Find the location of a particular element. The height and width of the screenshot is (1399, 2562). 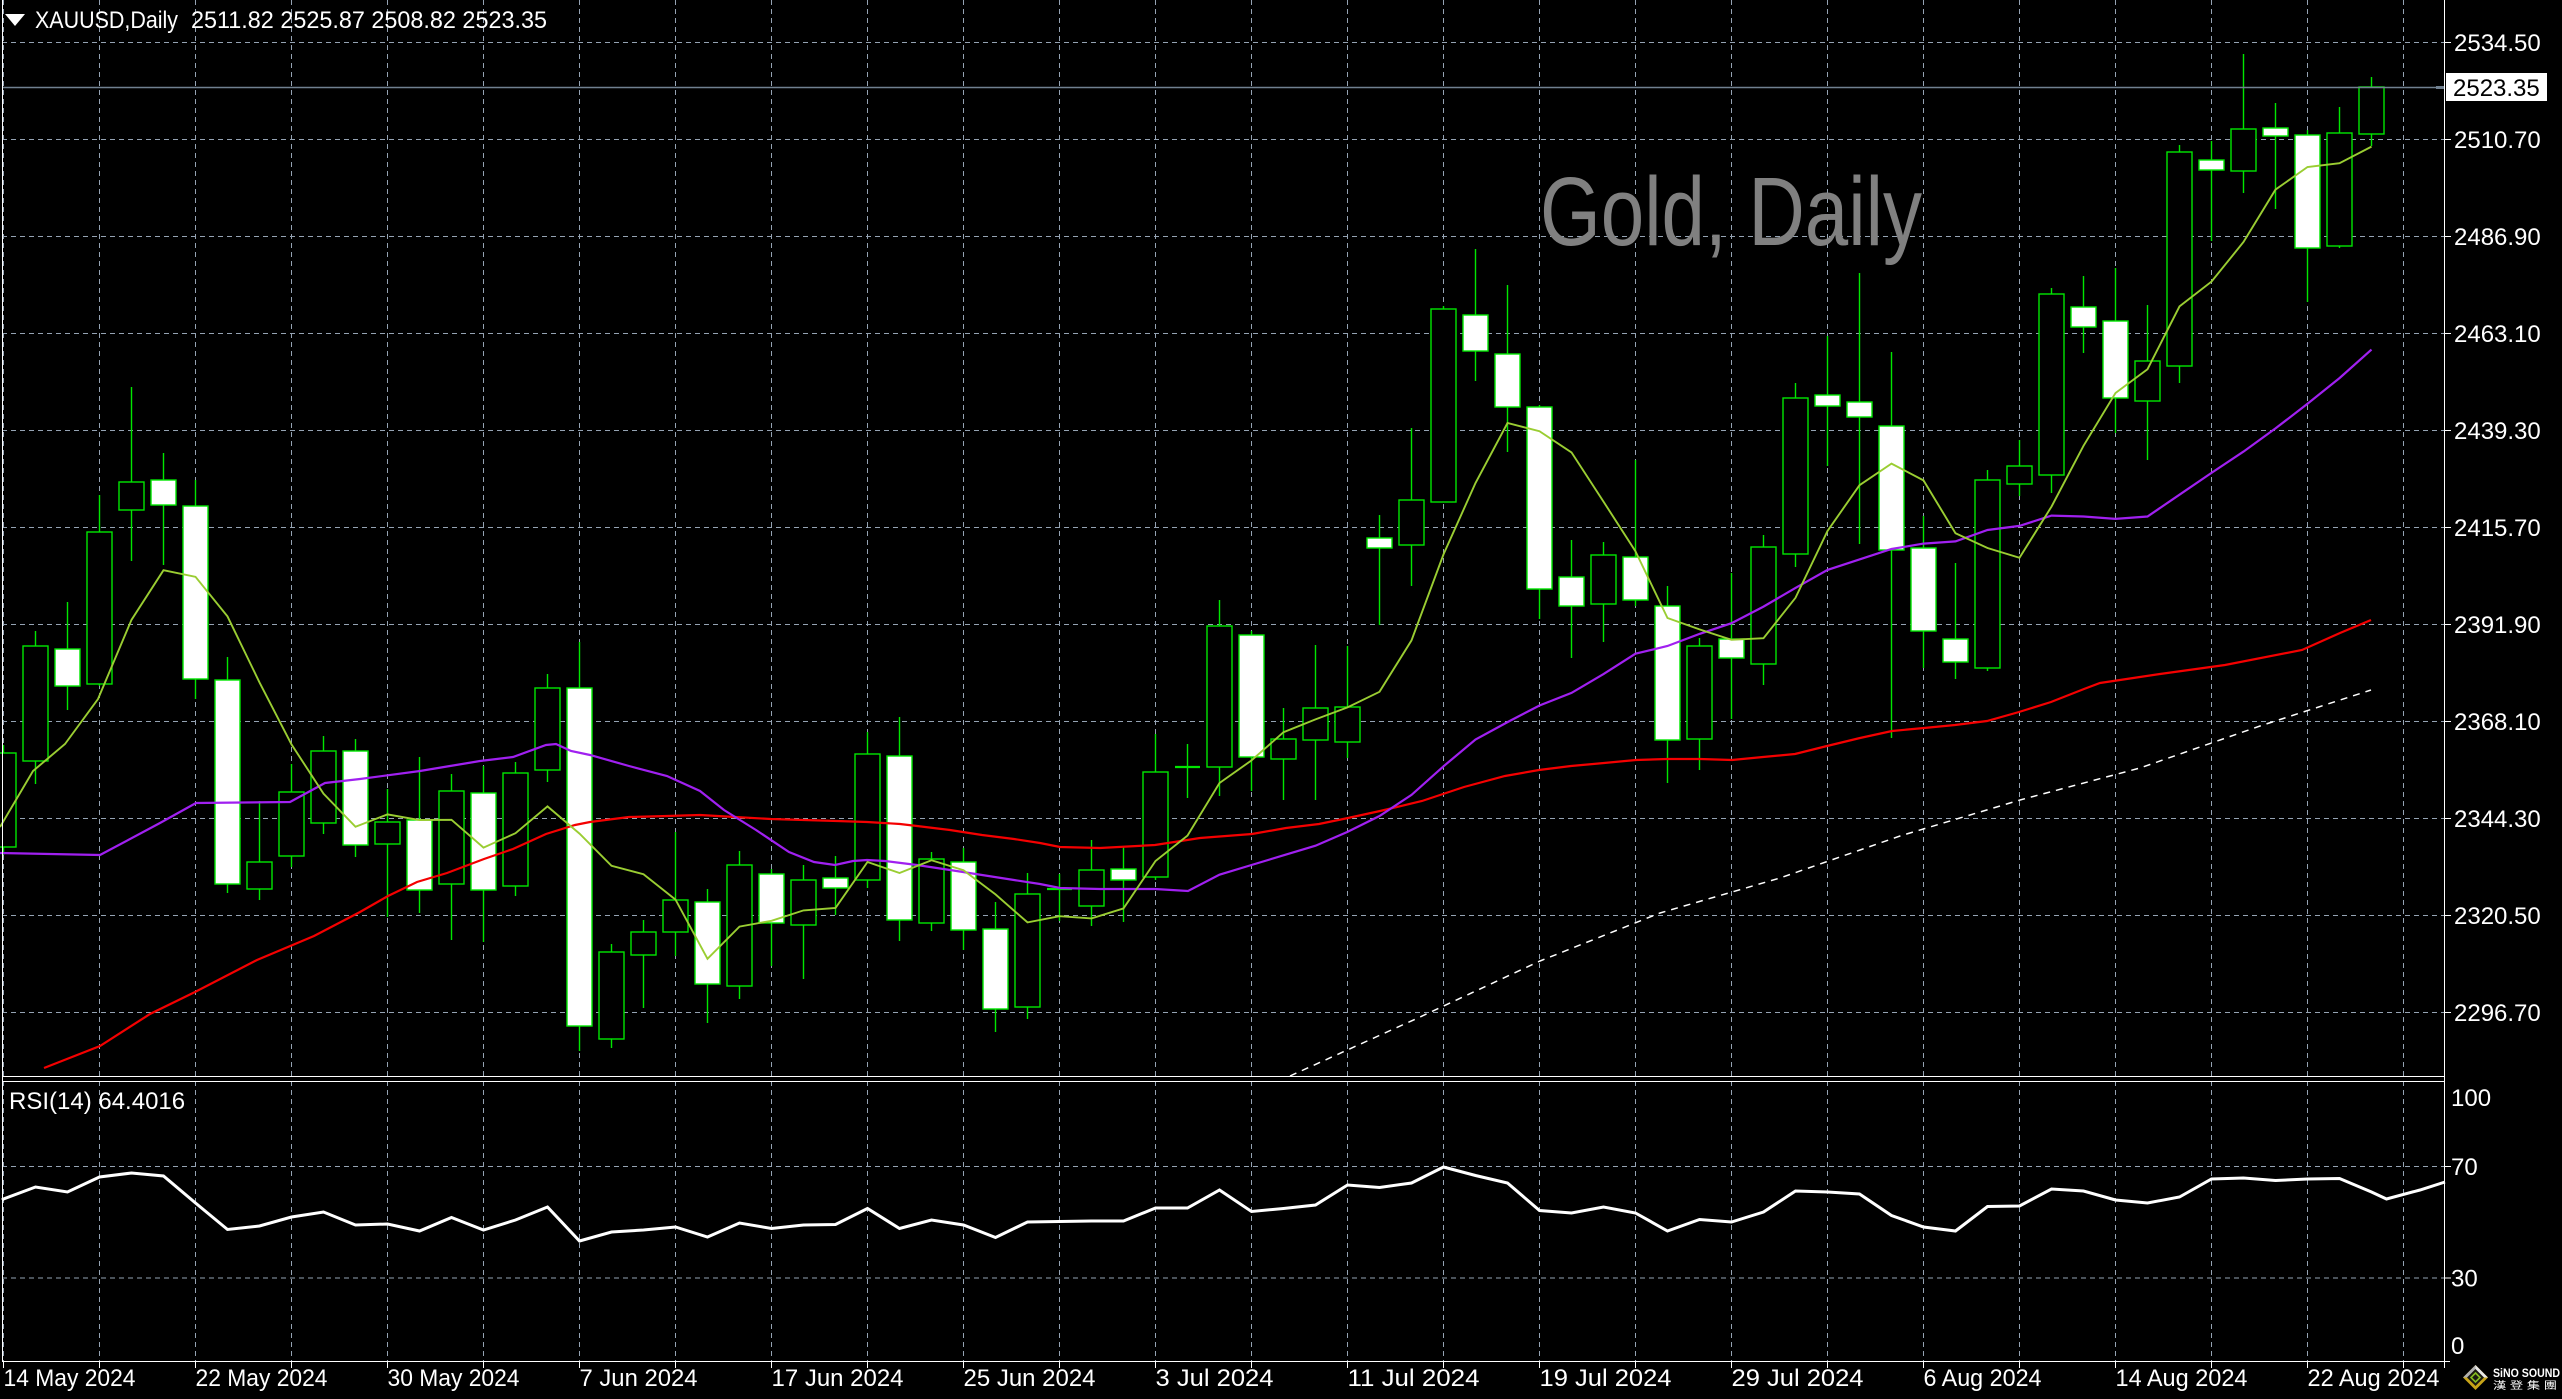

svg-text: 2486.90 is located at coordinates (2497, 237).